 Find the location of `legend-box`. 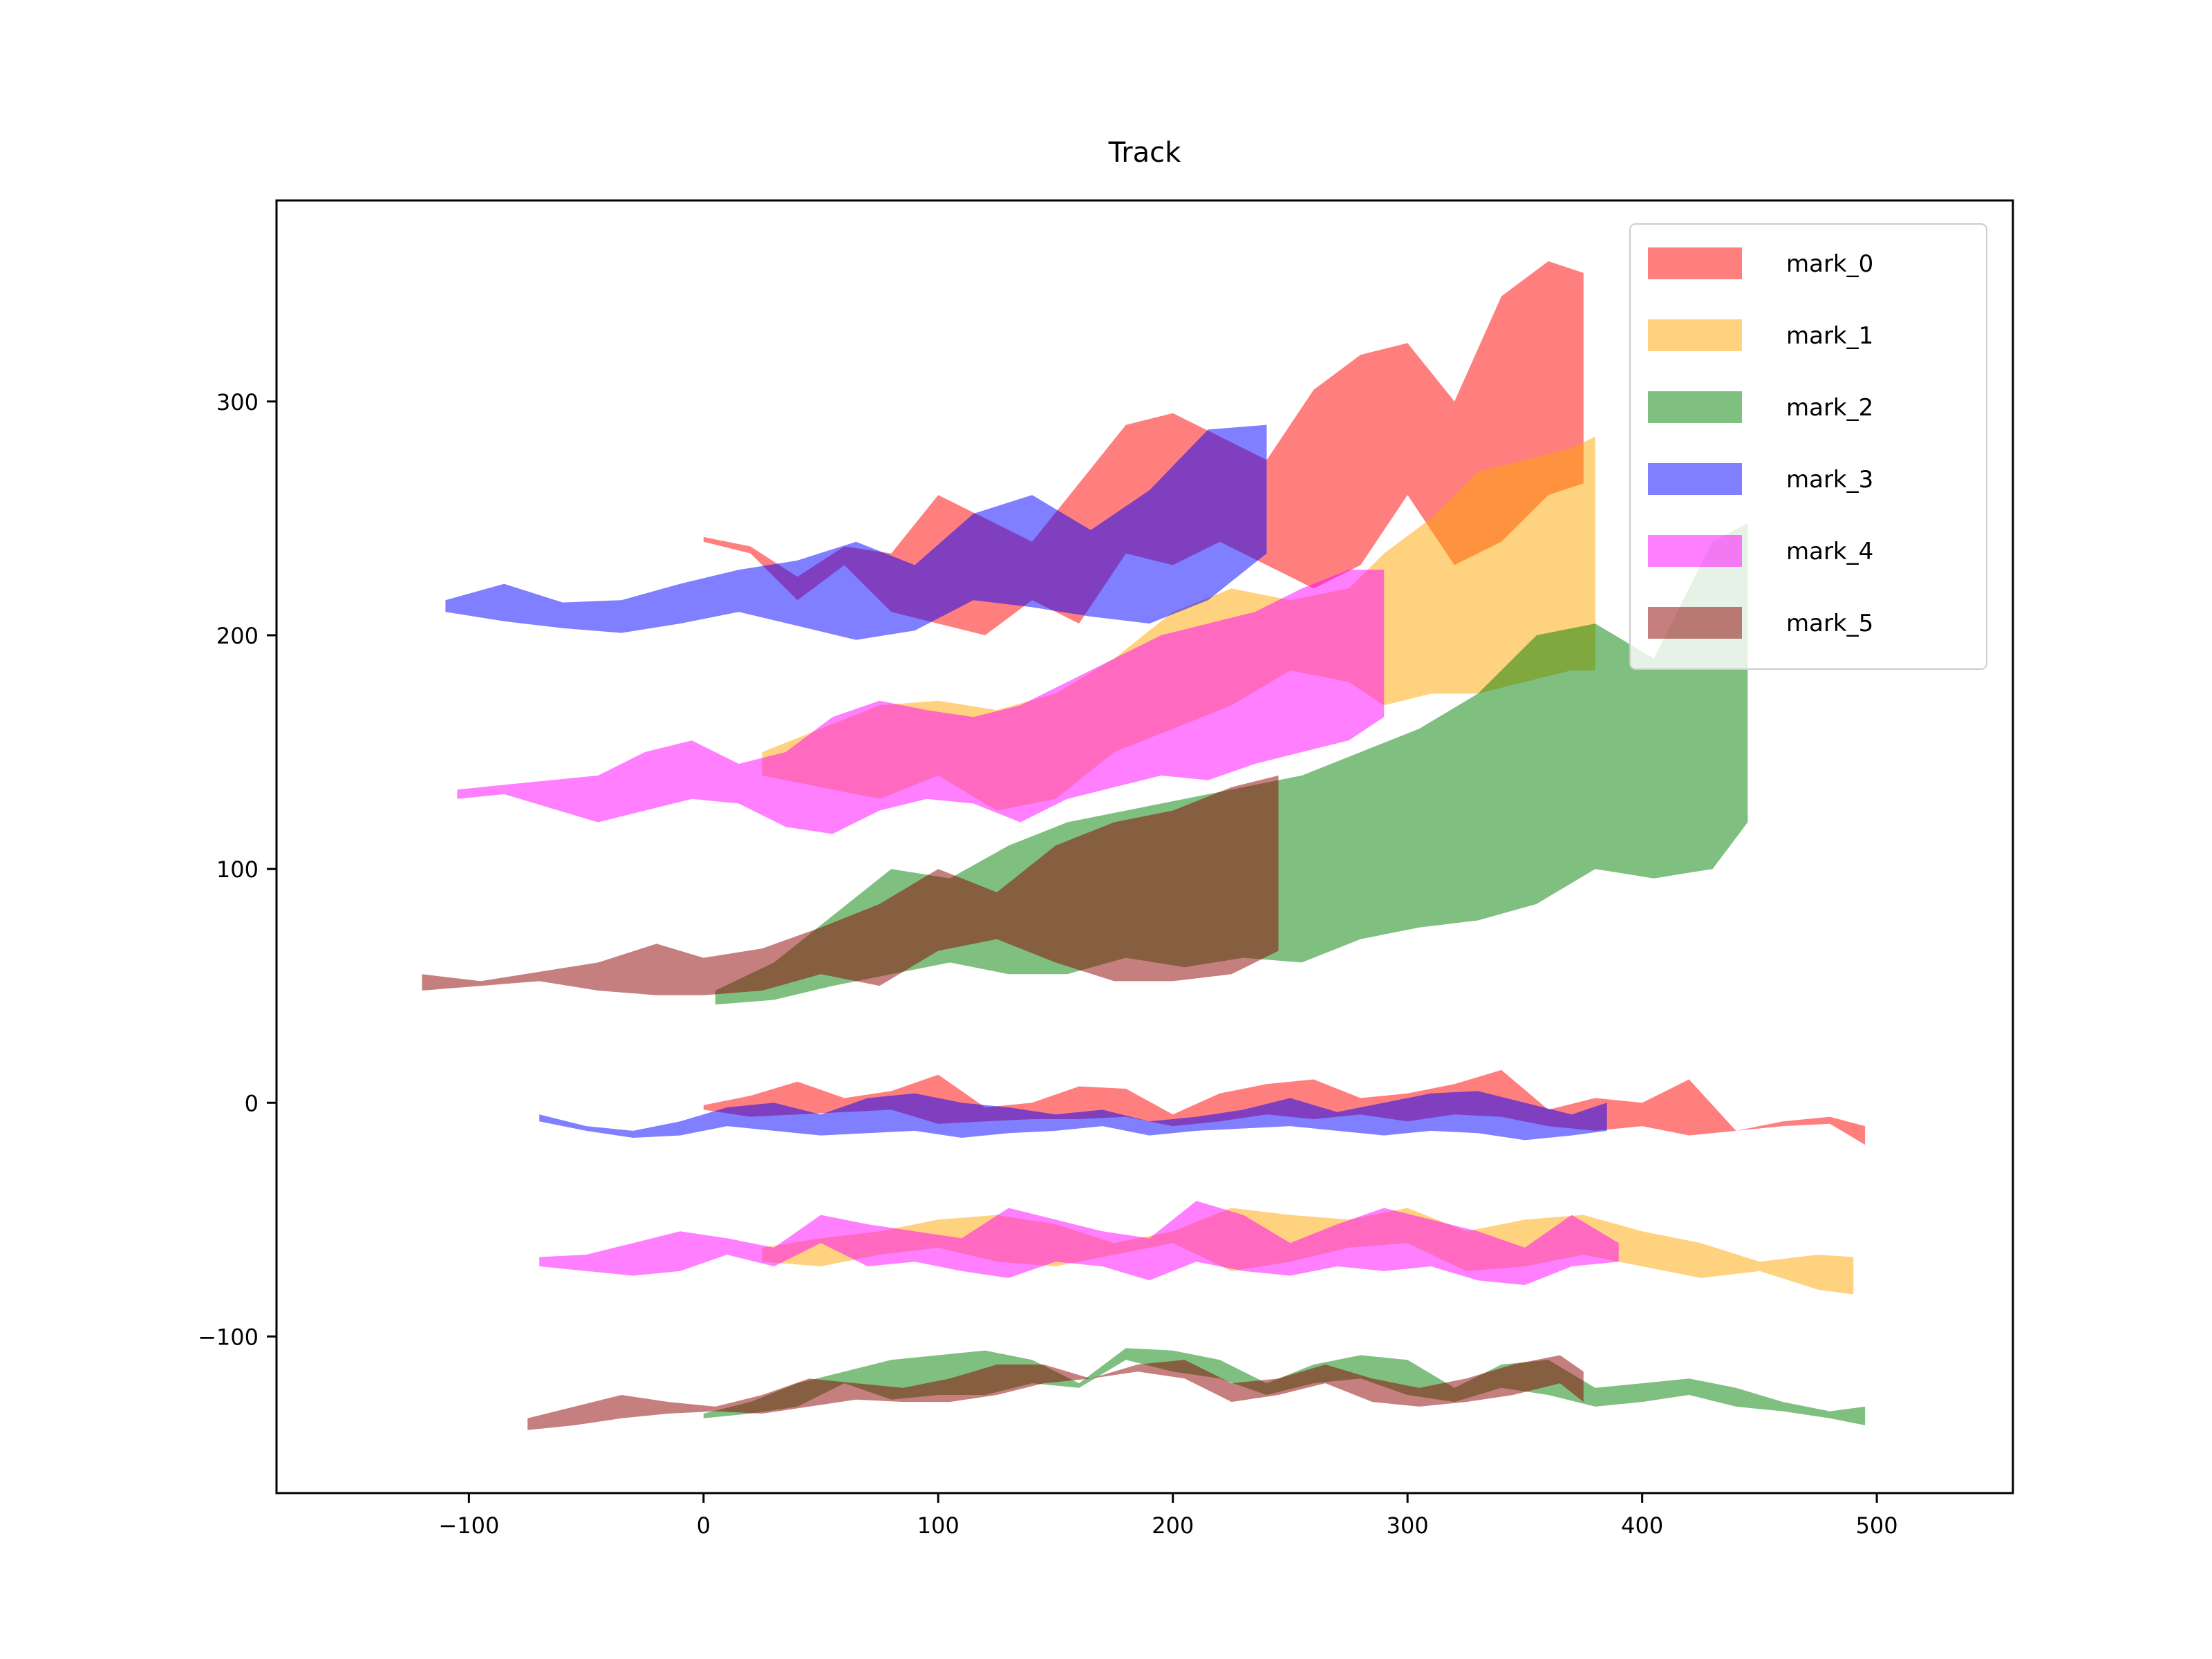

legend-box is located at coordinates (1808, 446).